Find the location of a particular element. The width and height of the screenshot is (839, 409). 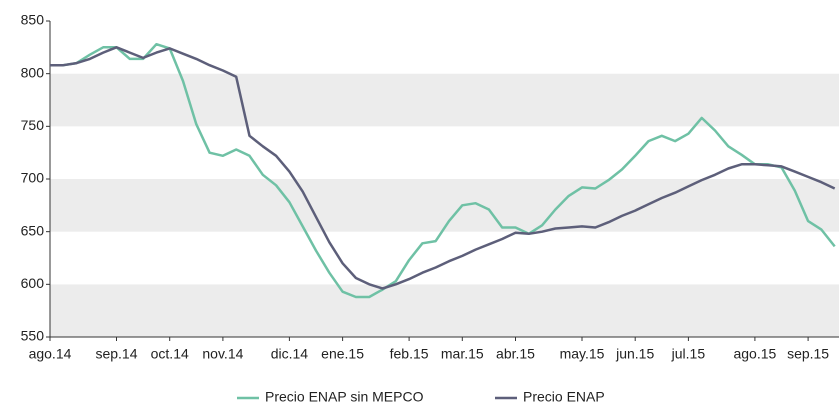

x-tick-label: mar.15 is located at coordinates (462, 354).